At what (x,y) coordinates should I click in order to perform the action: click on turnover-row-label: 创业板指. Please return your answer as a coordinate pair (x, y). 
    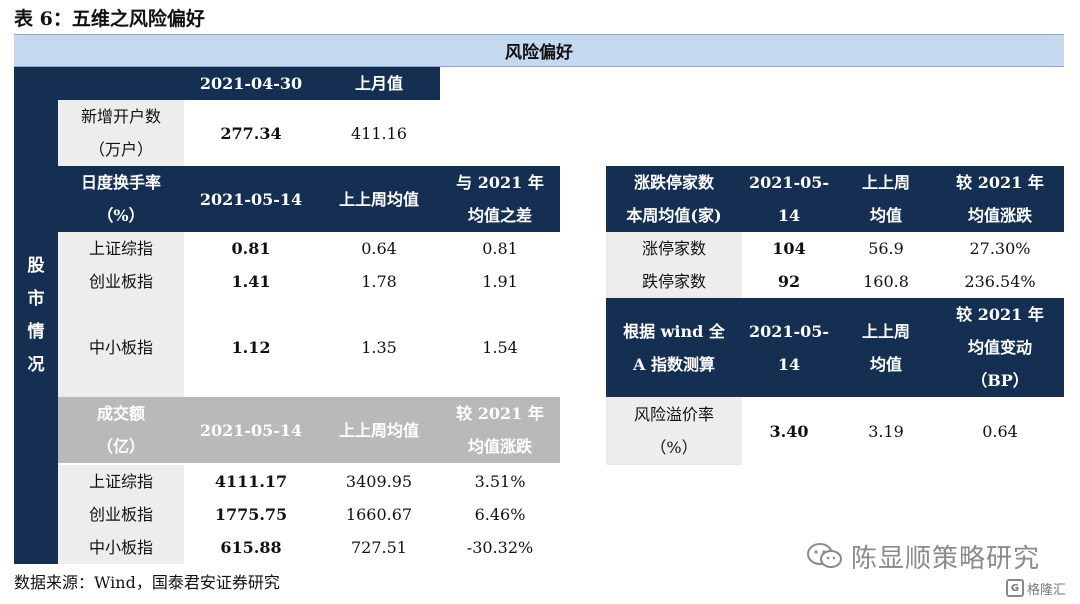
    Looking at the image, I should click on (121, 281).